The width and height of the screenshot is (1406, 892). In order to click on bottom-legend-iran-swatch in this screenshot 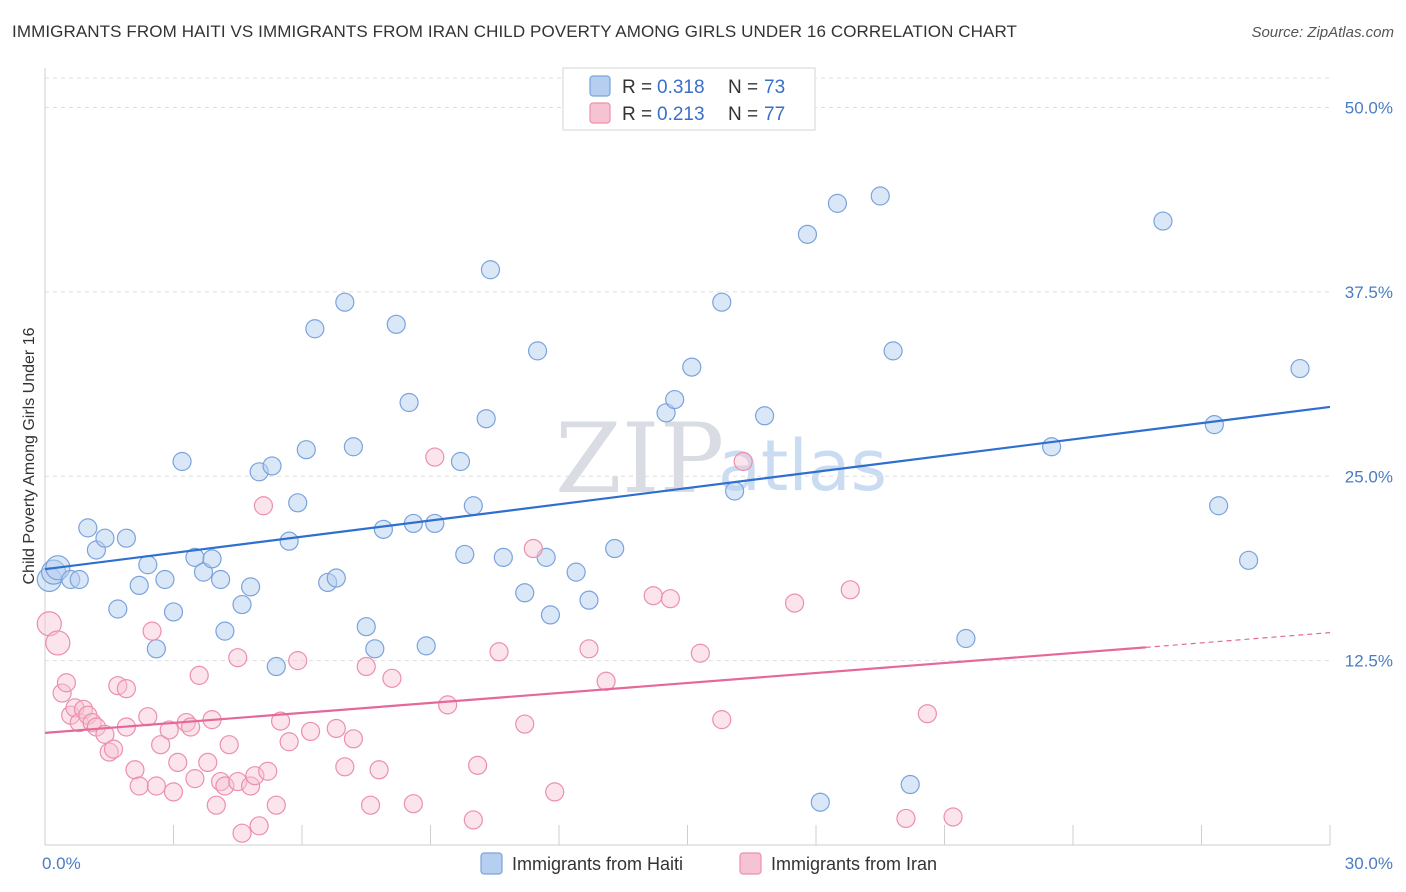, I will do `click(750, 863)`.